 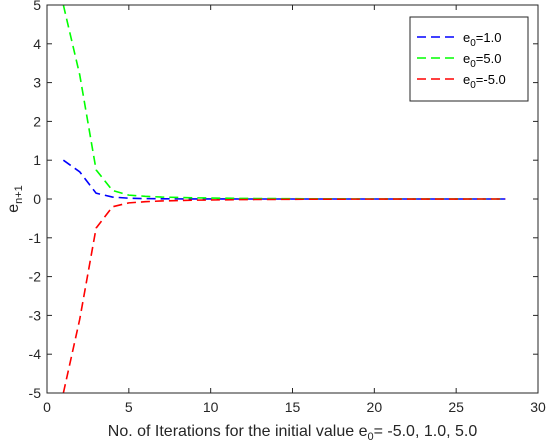 What do you see at coordinates (35, 393) in the screenshot?
I see `y-tick-label: -5` at bounding box center [35, 393].